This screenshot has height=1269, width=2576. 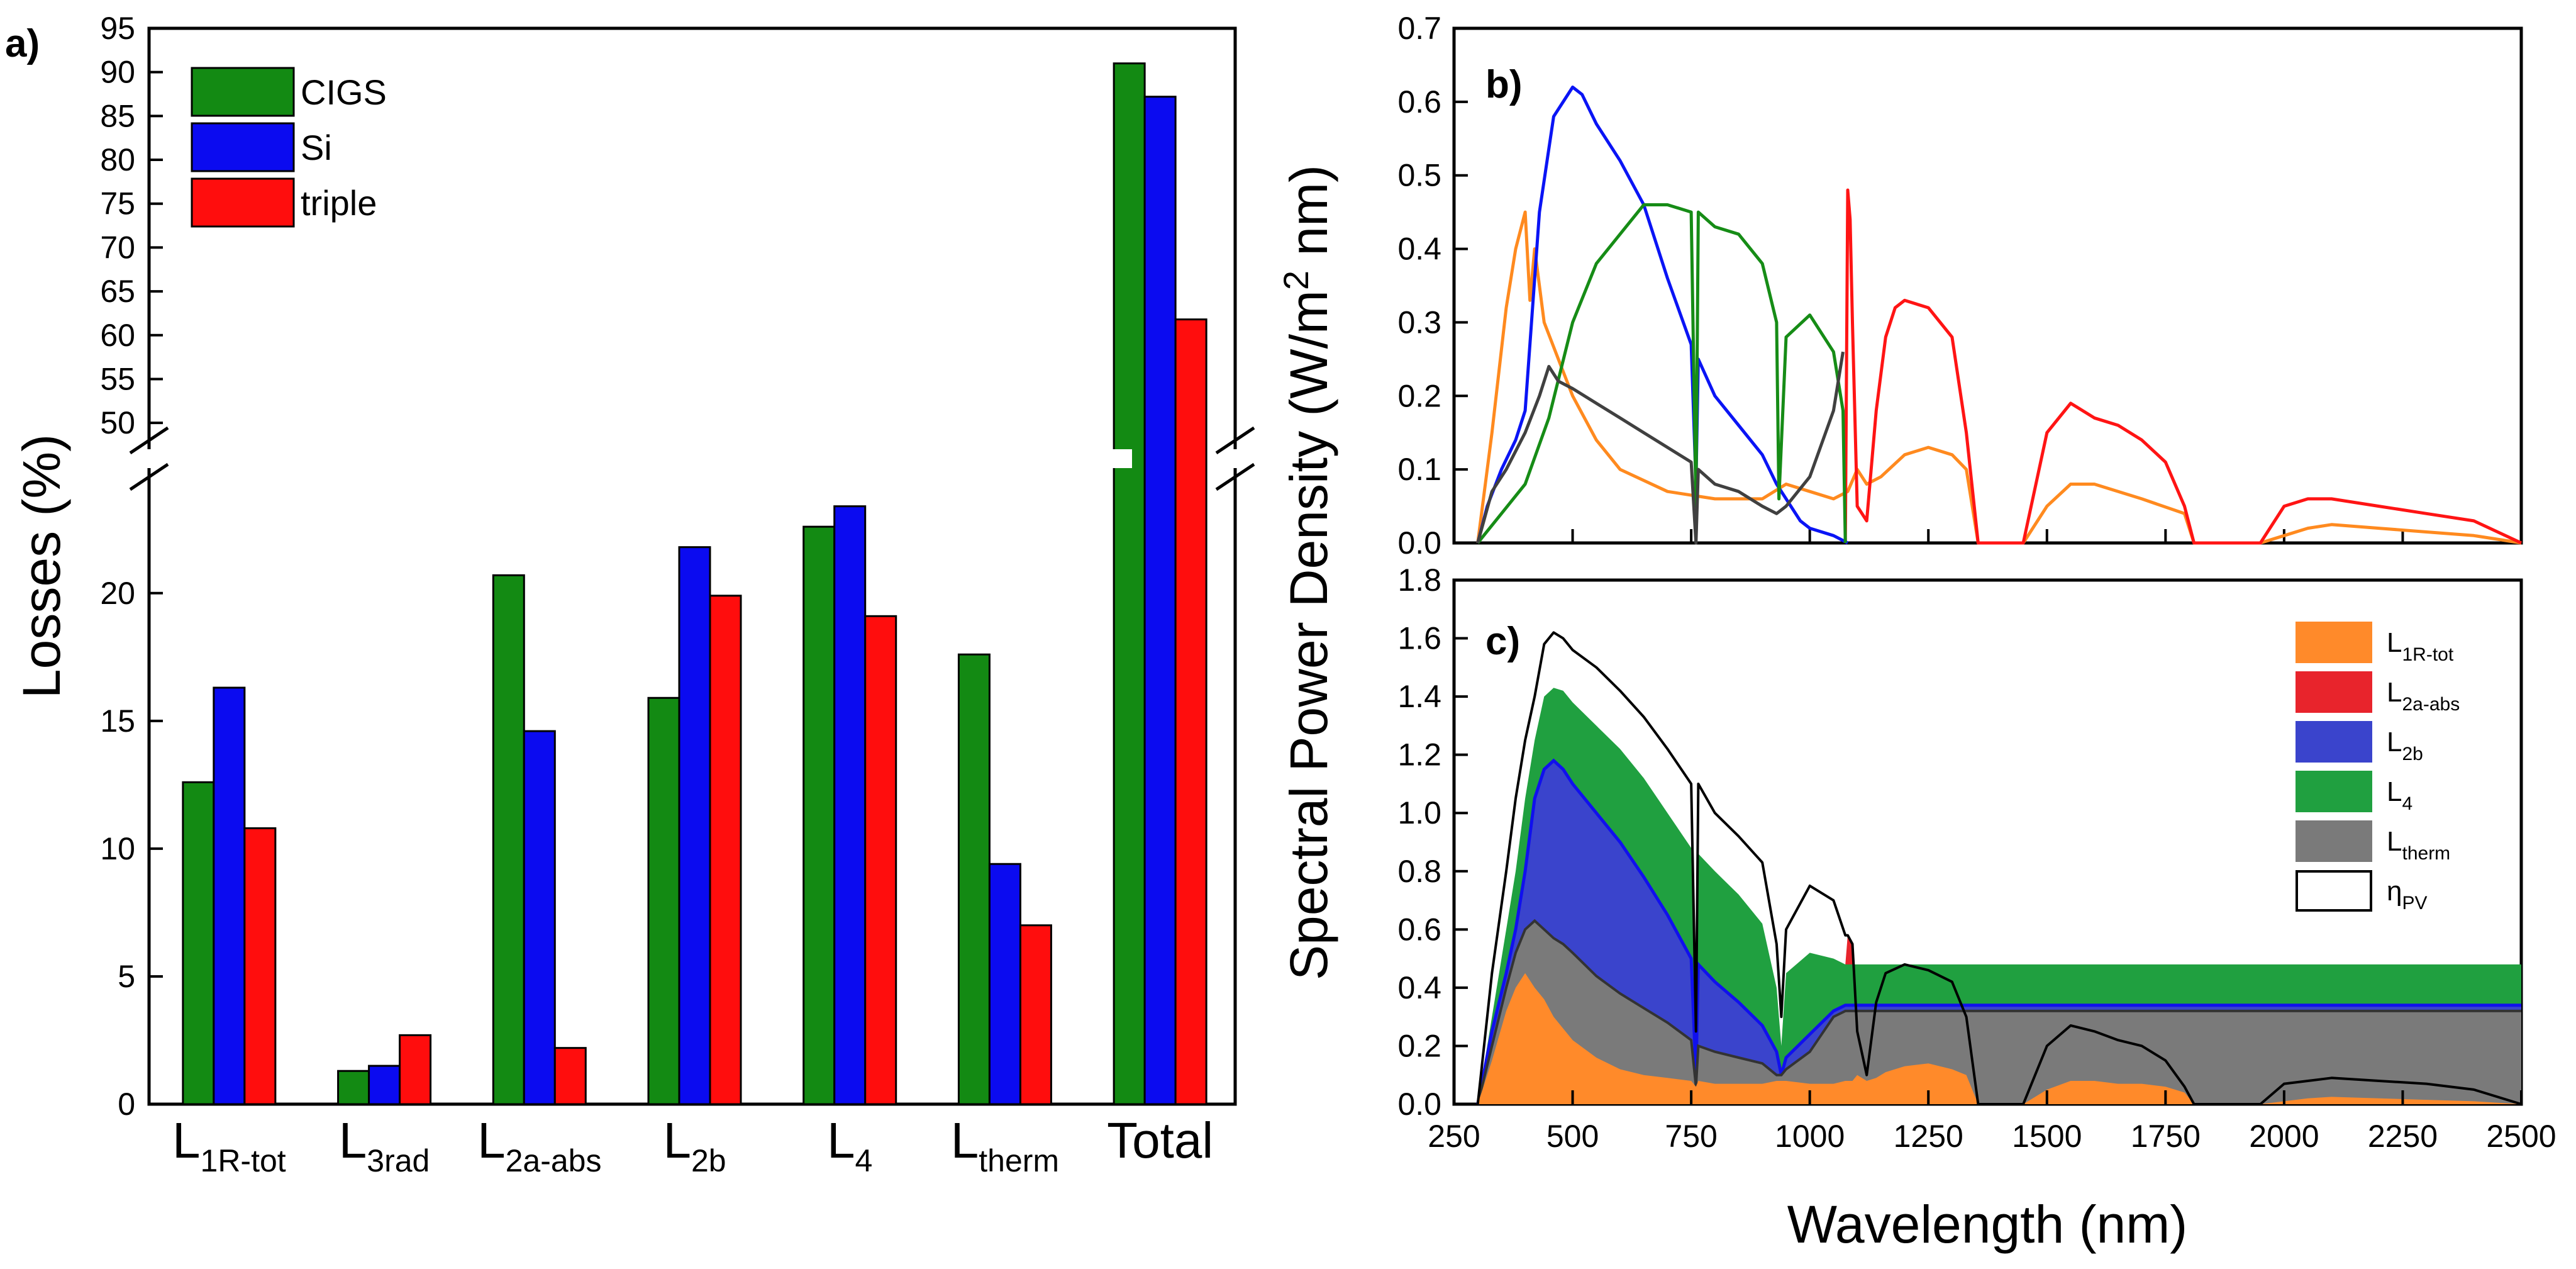 I want to click on category-label: L3rad, so click(x=384, y=1145).